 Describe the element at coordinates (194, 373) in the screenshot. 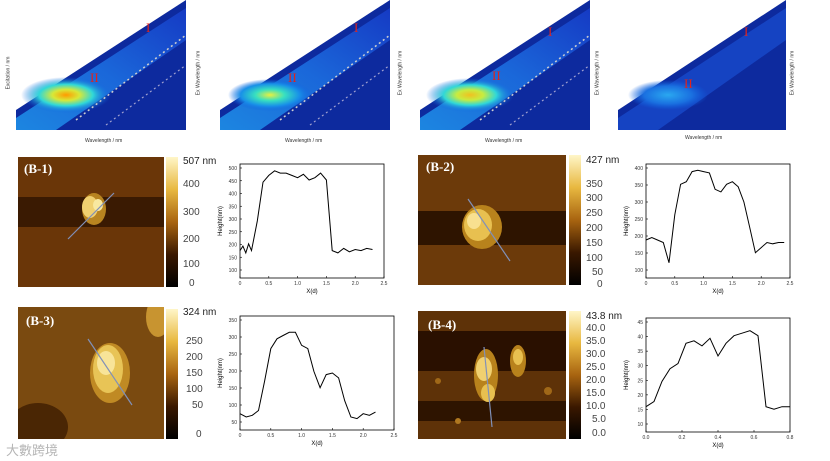

I see `color-scale-tick: 150` at that location.